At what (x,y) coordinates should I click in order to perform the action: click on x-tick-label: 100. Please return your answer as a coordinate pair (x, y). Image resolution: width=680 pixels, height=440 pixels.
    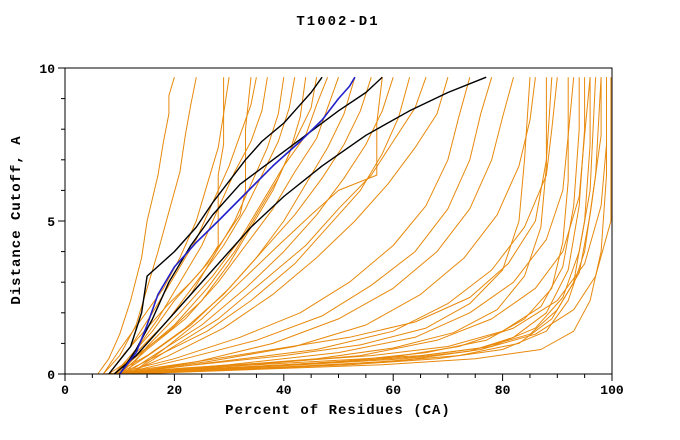
    Looking at the image, I should click on (612, 390).